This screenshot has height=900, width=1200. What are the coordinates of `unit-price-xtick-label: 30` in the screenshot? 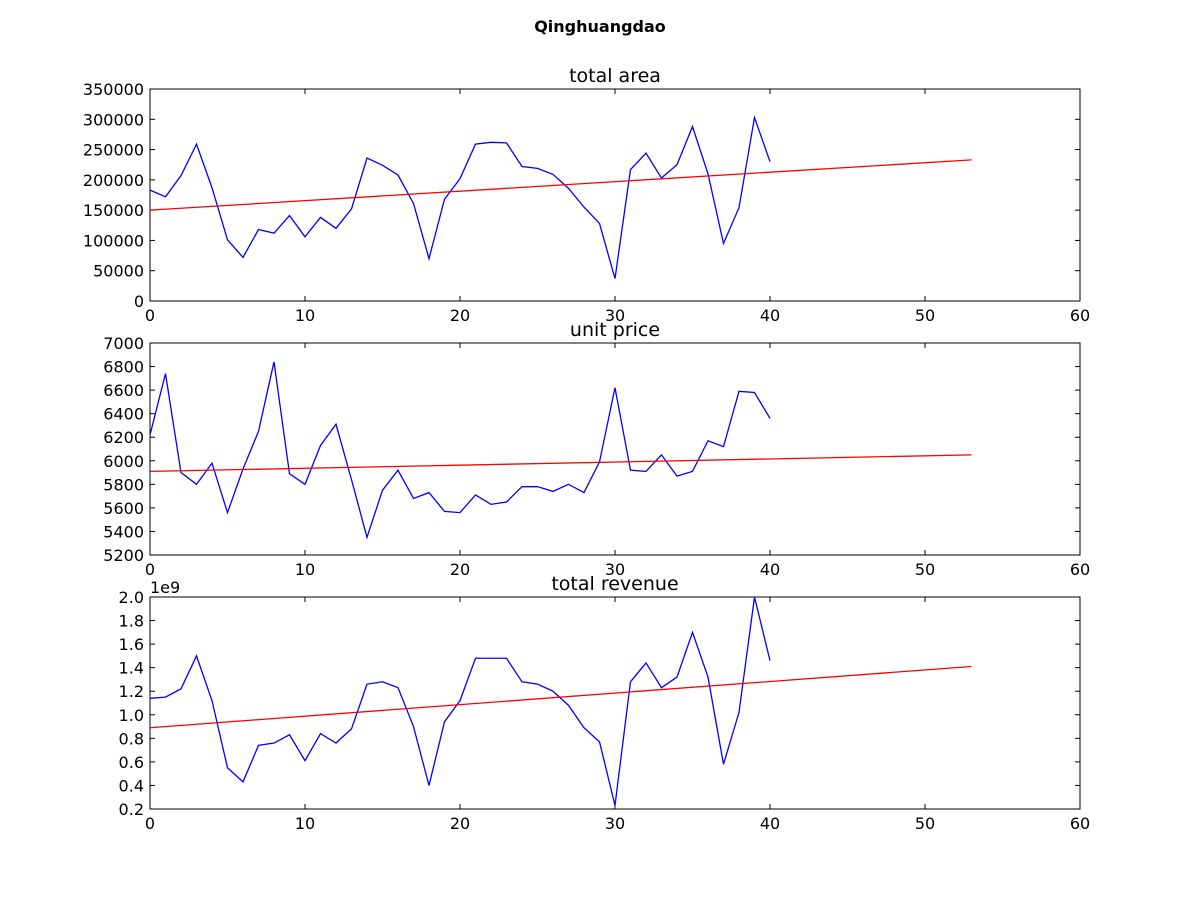 It's located at (615, 569).